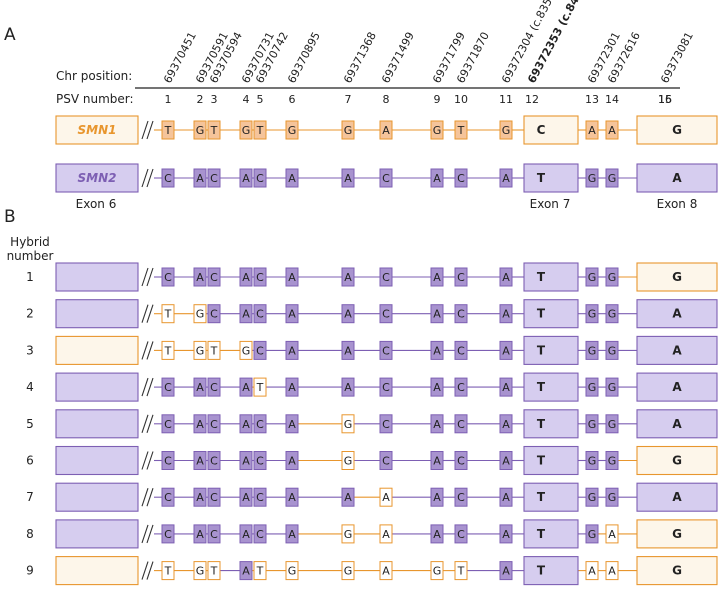 Image resolution: width=720 pixels, height=590 pixels. I want to click on hybrid-number: 8, so click(30, 534).